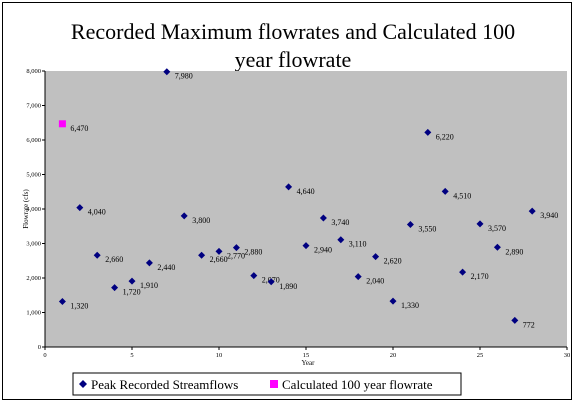 Image resolution: width=576 pixels, height=404 pixels. I want to click on x-tick-label: 15, so click(306, 355).